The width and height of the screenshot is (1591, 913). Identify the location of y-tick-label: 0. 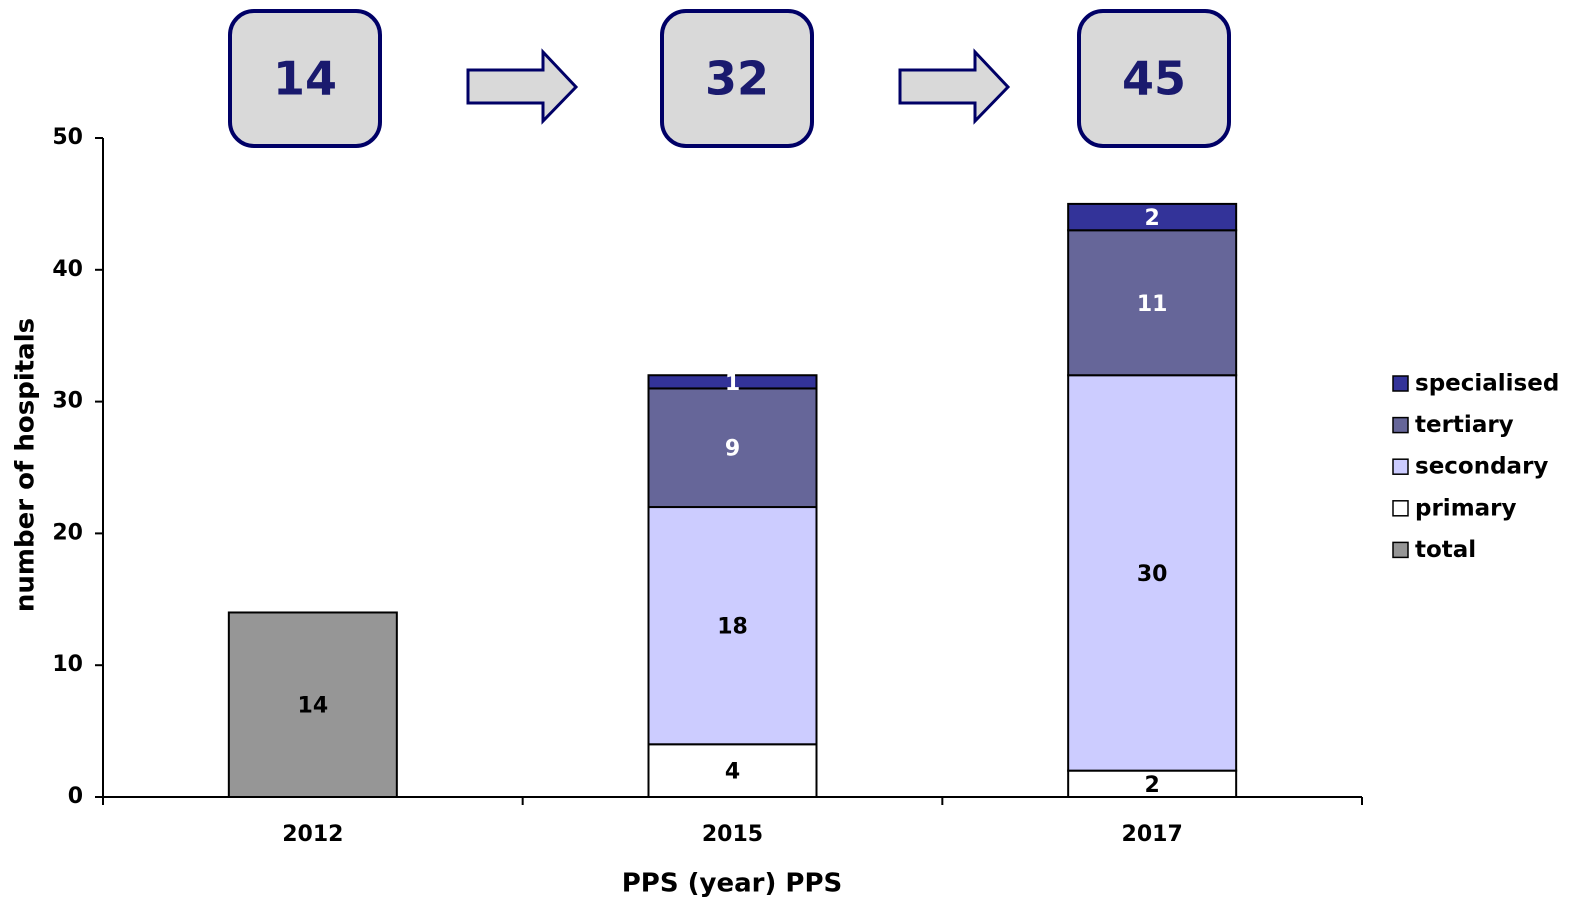
(75, 796).